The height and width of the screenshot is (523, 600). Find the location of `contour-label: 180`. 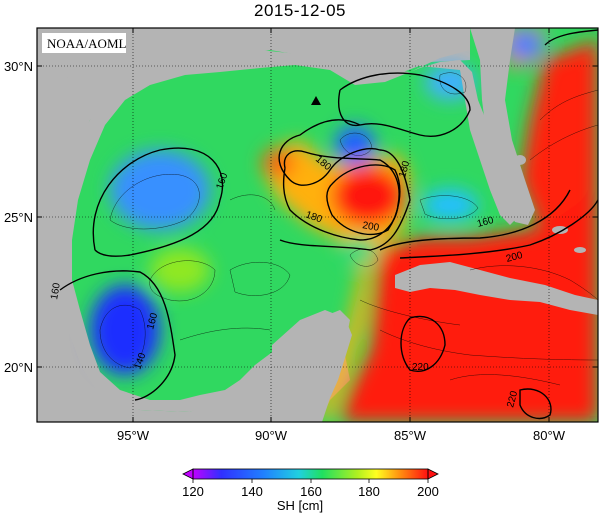

contour-label: 180 is located at coordinates (404, 168).